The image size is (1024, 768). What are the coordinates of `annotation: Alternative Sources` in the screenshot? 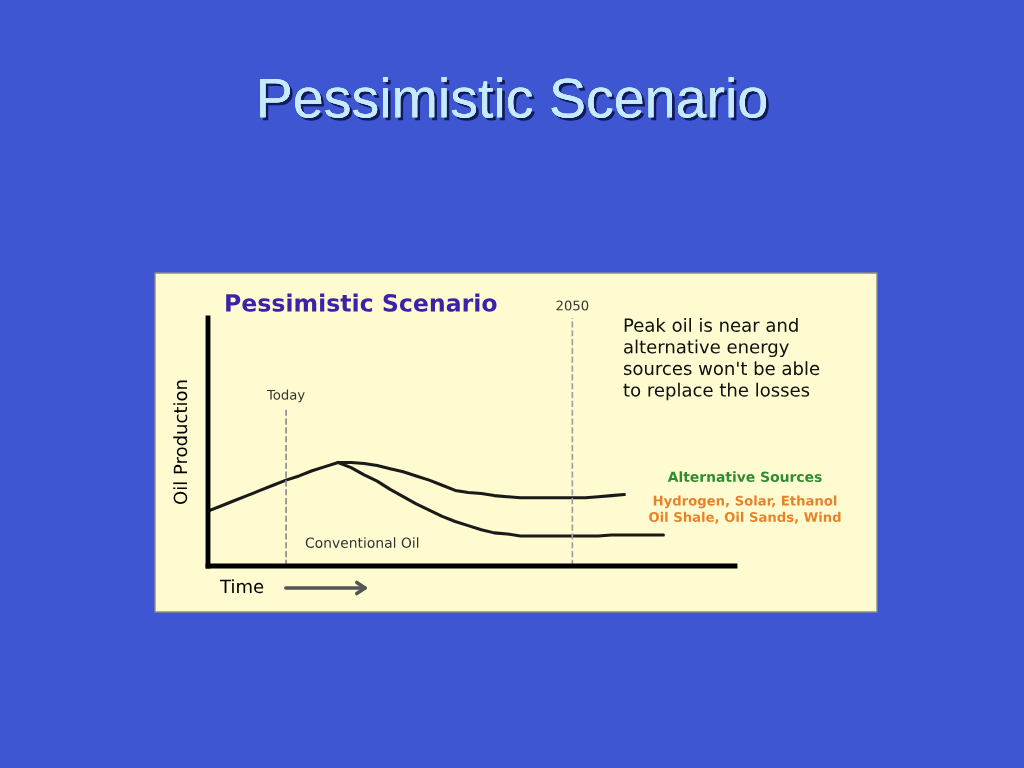 It's located at (744, 477).